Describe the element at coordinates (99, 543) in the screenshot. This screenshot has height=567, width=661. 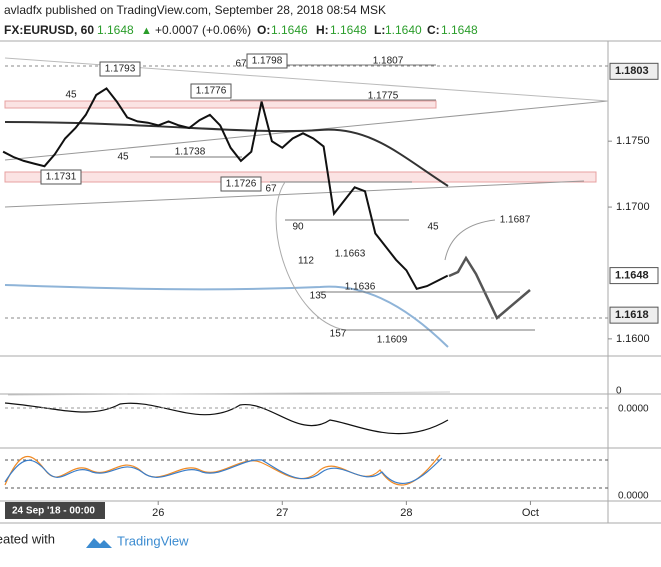
I see `logo` at that location.